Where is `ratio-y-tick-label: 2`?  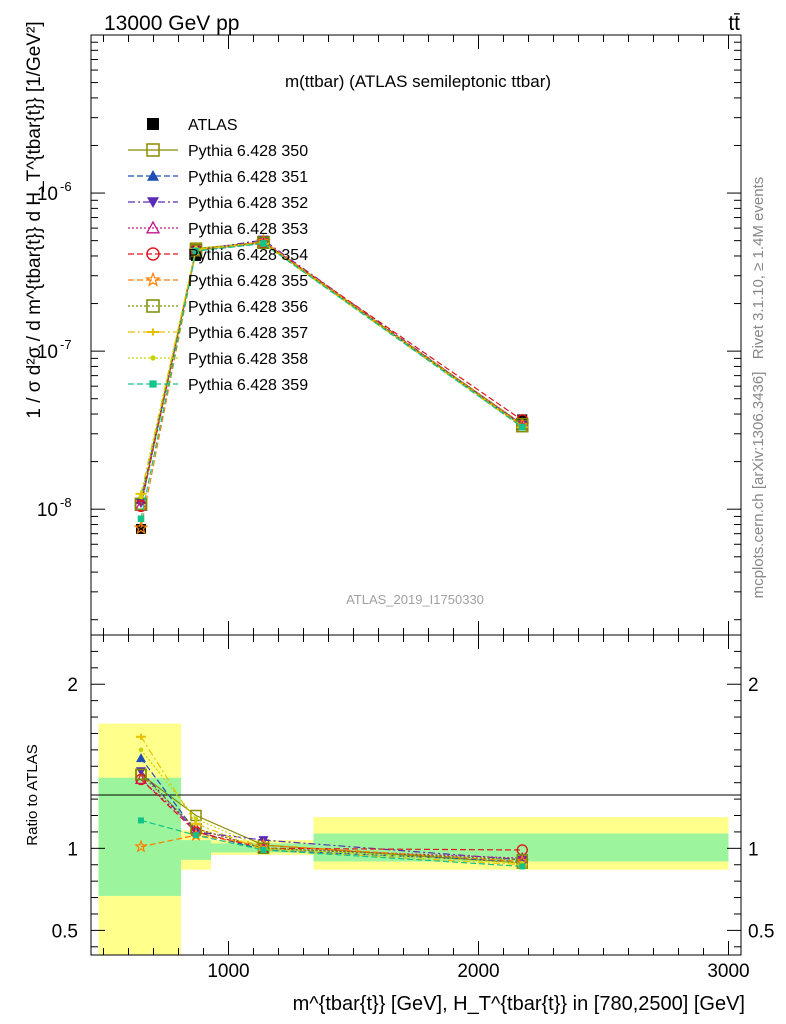
ratio-y-tick-label: 2 is located at coordinates (72, 685).